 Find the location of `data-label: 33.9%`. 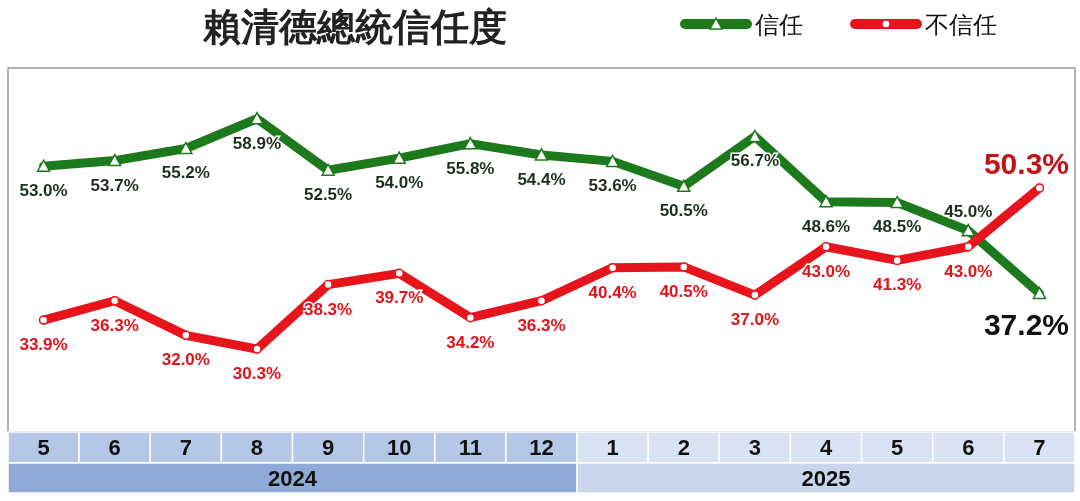

data-label: 33.9% is located at coordinates (43, 345).